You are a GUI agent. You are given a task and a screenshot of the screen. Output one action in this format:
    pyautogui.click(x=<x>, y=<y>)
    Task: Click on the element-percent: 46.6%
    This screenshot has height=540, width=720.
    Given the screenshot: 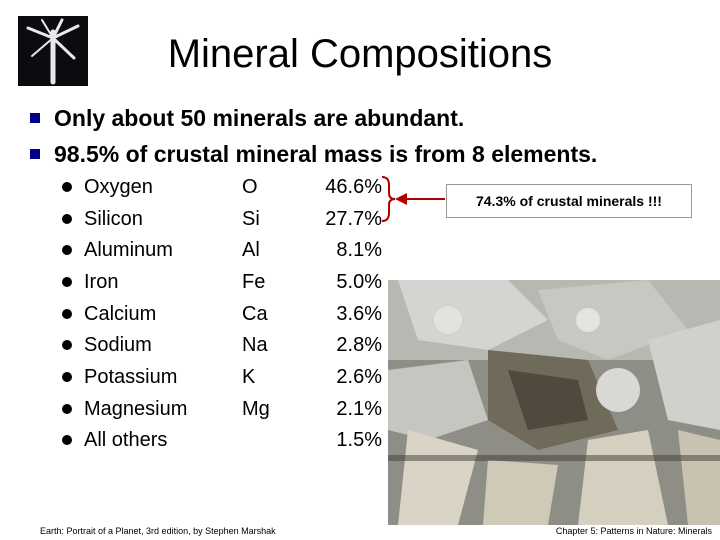 What is the action you would take?
    pyautogui.click(x=353, y=187)
    